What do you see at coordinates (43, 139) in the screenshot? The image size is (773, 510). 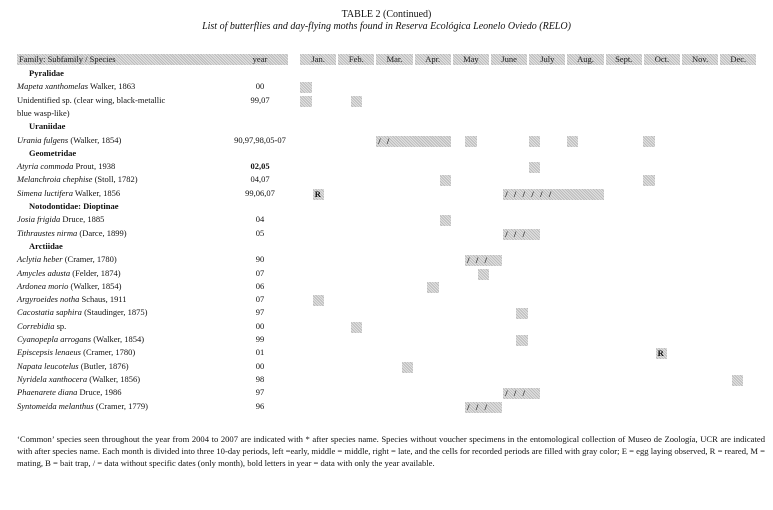 I see `species-binomial: Urania fulgens` at bounding box center [43, 139].